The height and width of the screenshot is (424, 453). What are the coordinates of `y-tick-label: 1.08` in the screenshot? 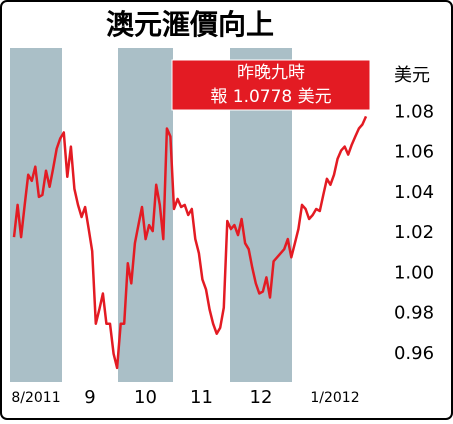 It's located at (414, 111).